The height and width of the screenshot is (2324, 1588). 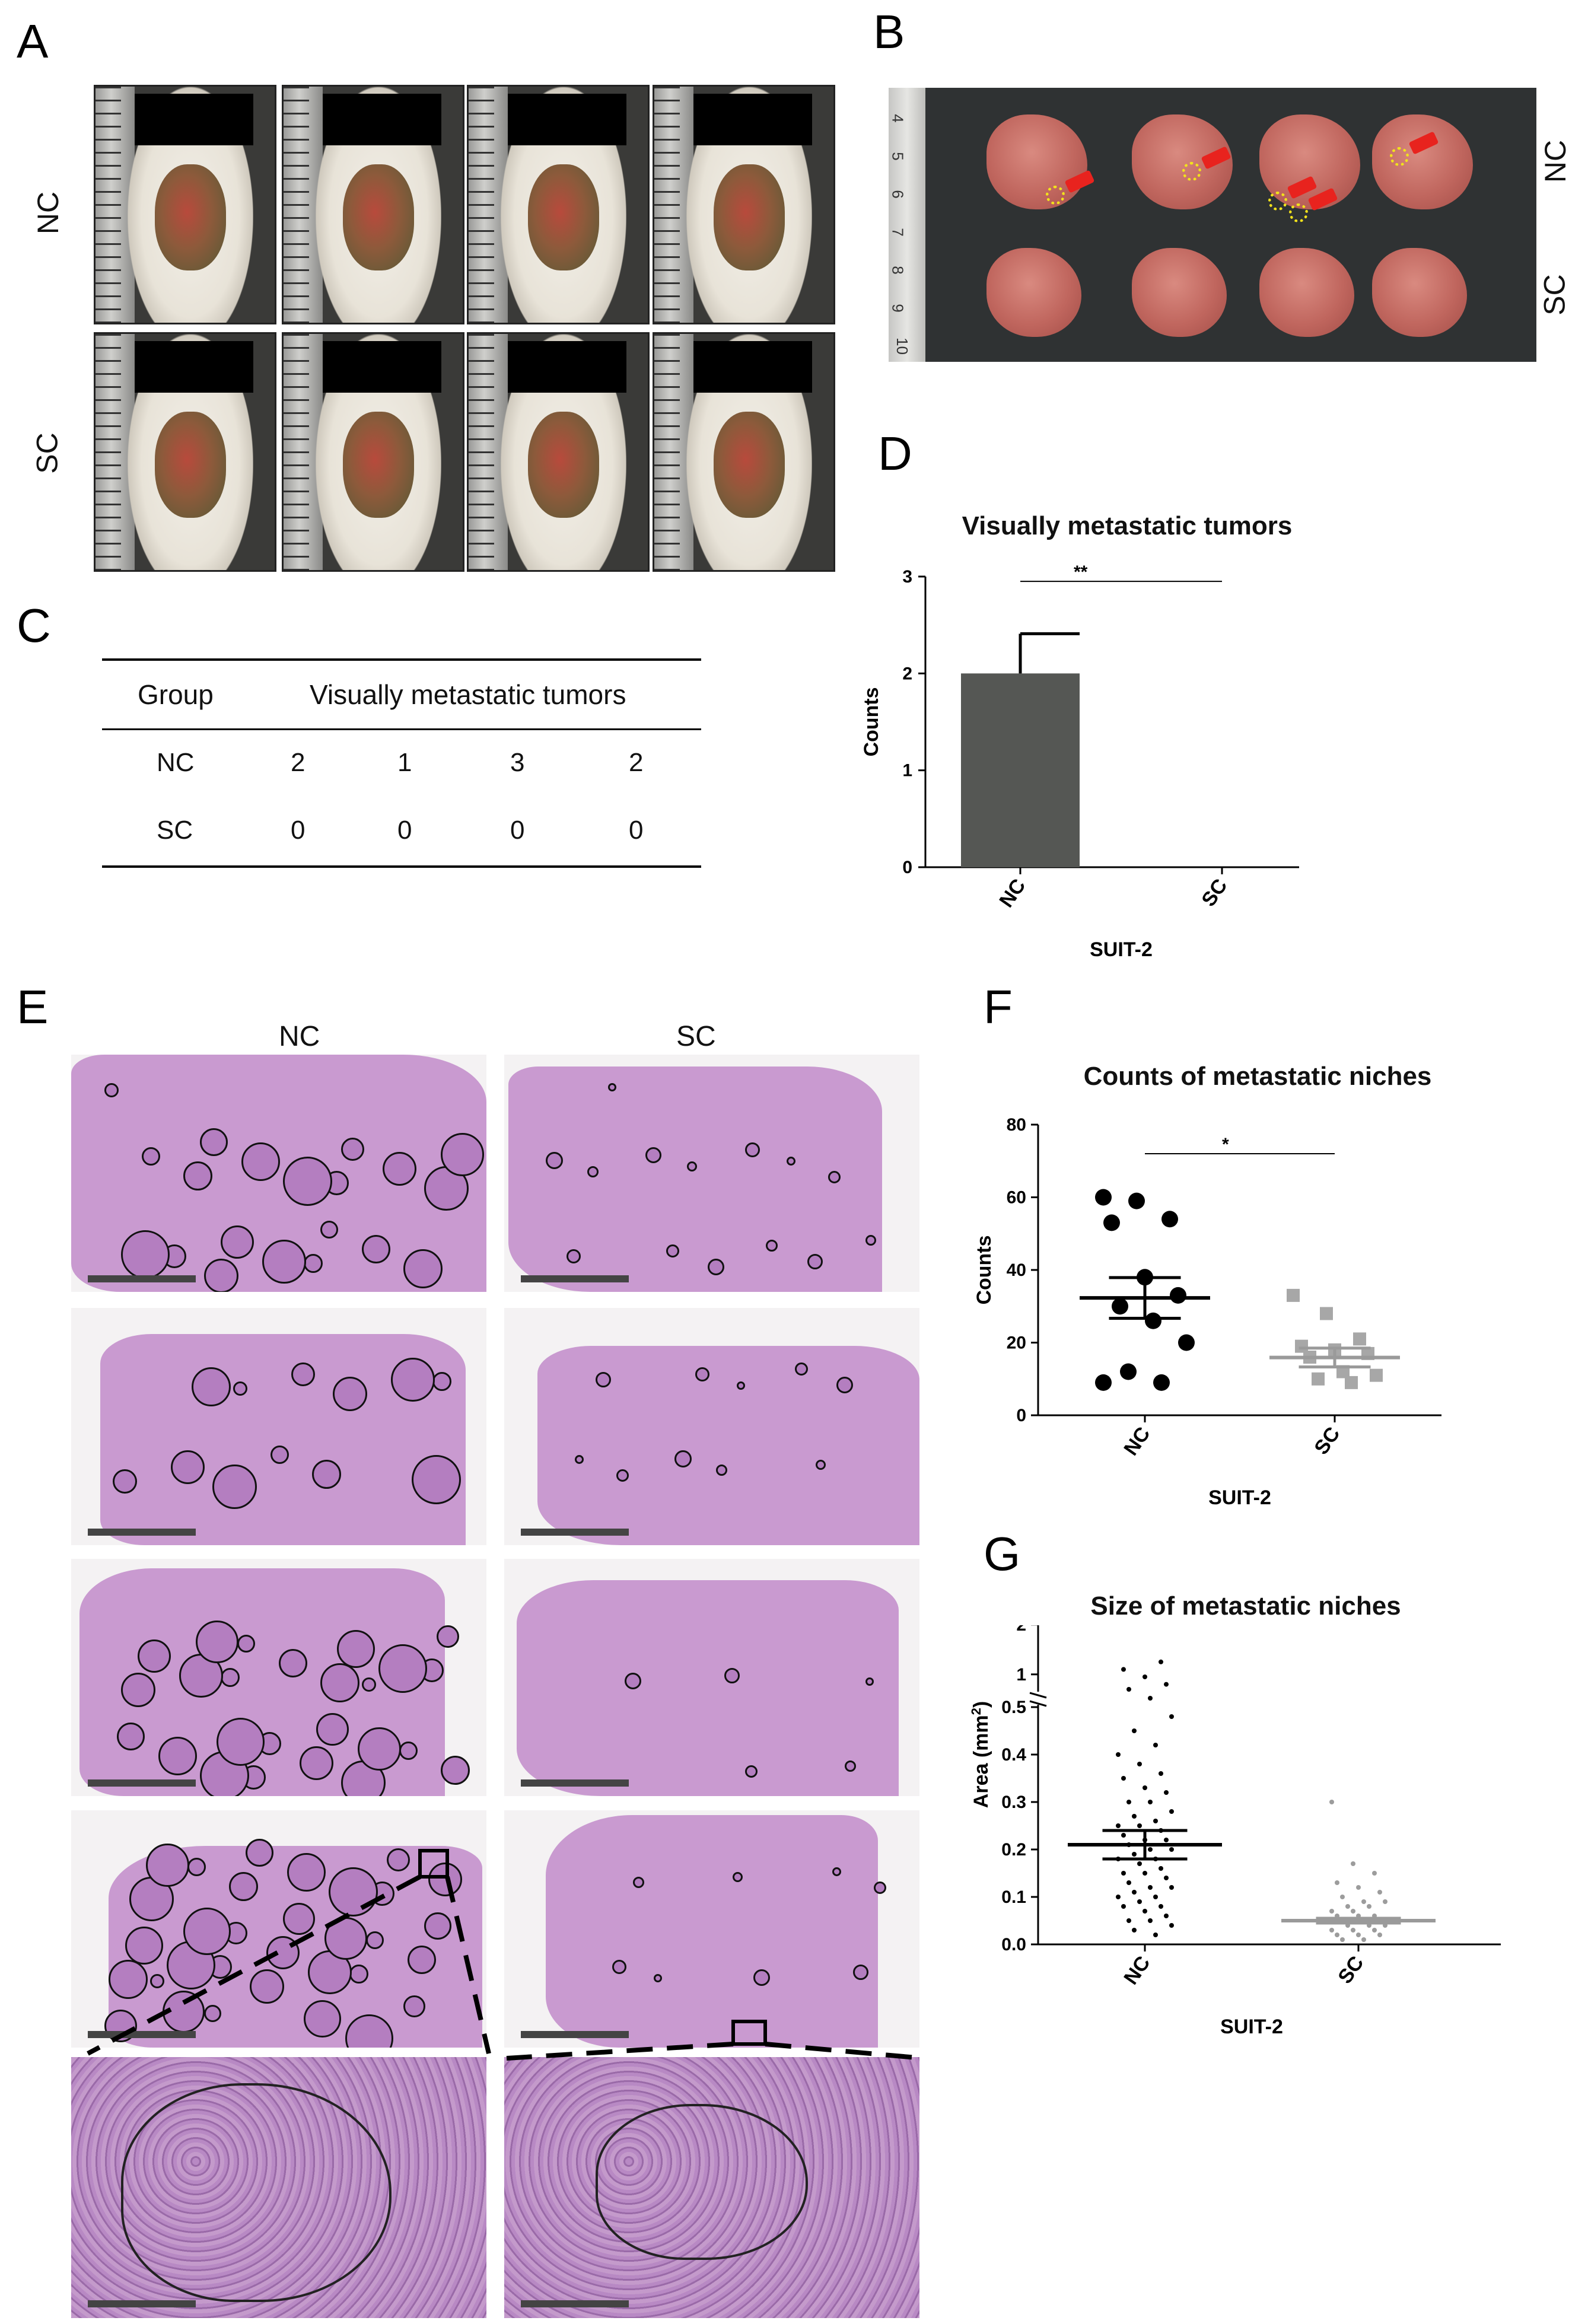 I want to click on panel-letter-d: D, so click(x=895, y=454).